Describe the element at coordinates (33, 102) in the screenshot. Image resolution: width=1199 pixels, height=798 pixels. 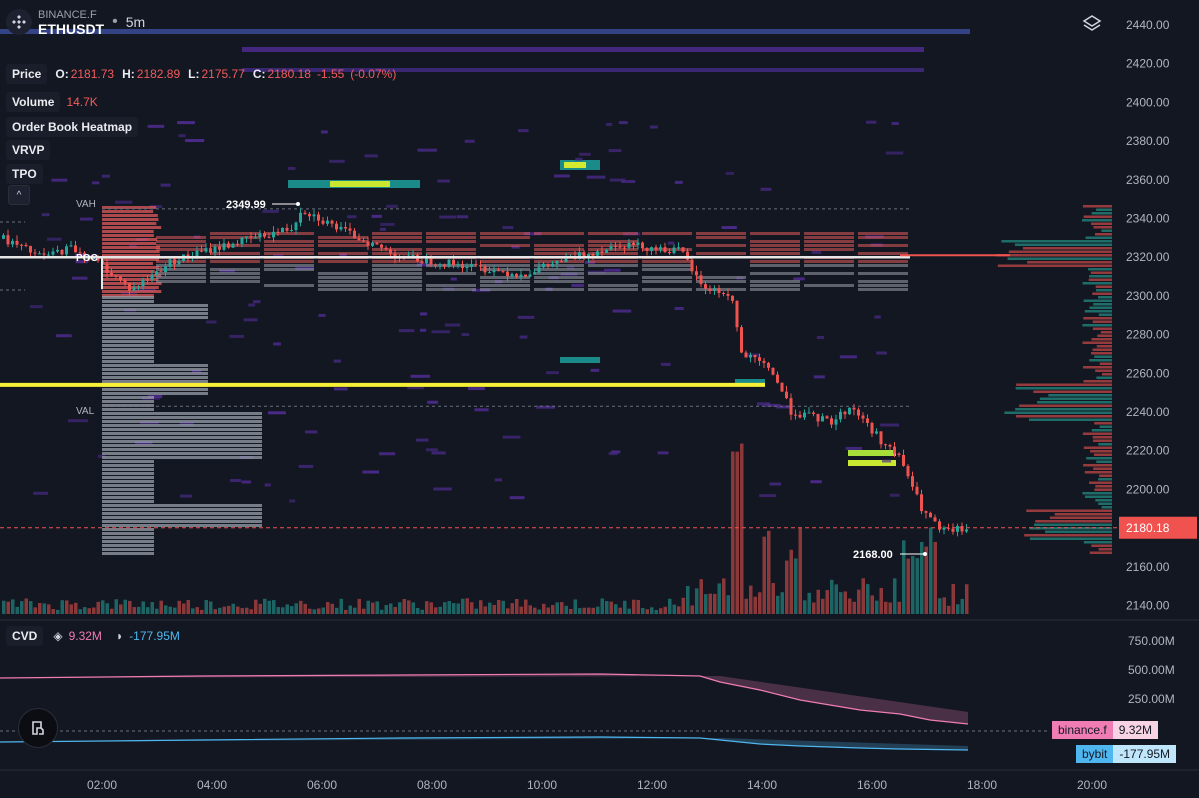
I see `volume-legend-label: Volume` at that location.